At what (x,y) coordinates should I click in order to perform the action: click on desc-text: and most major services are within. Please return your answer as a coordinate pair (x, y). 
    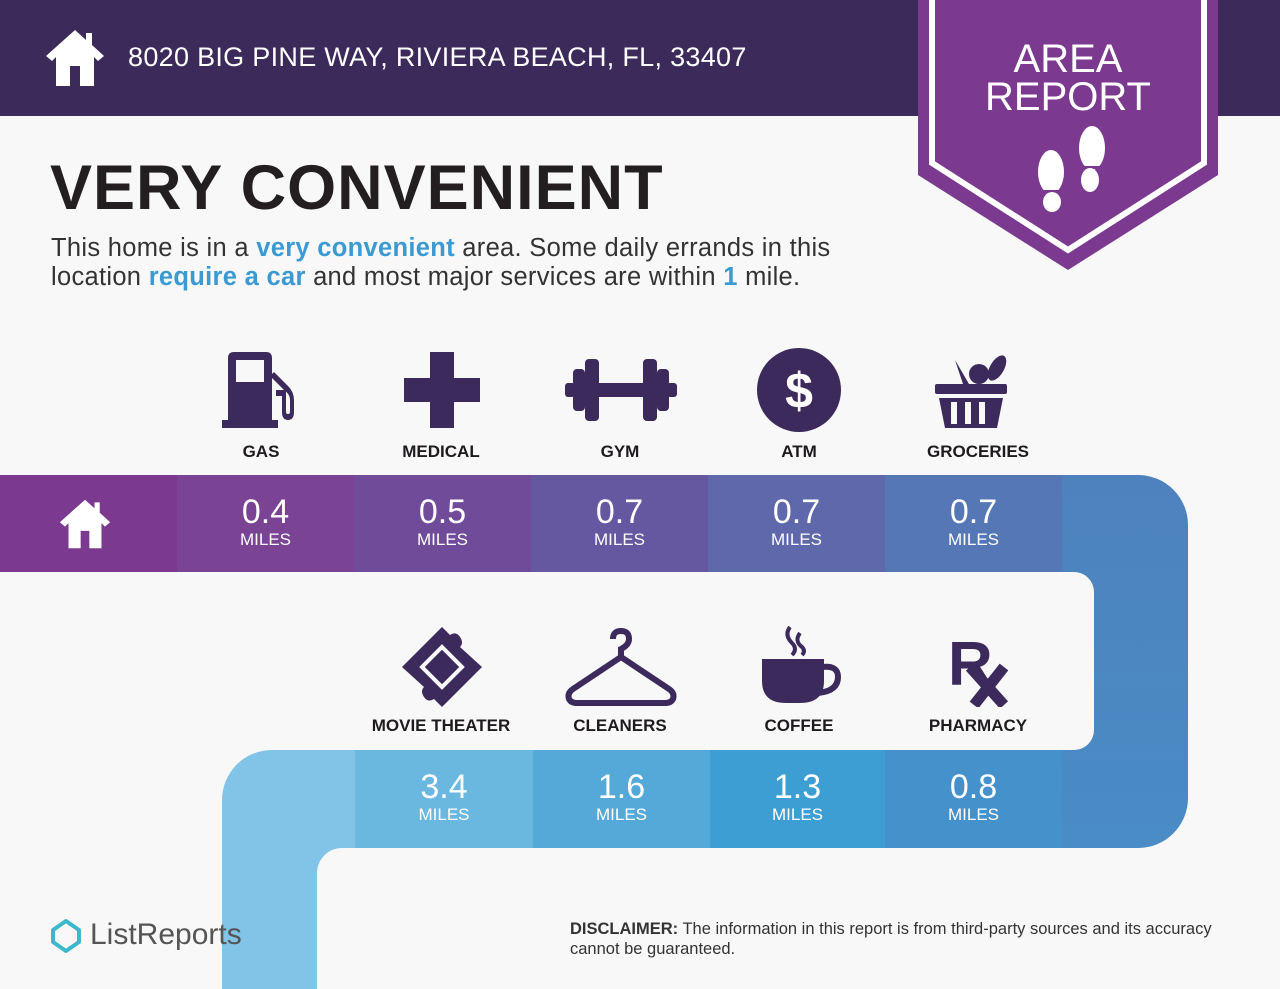
    Looking at the image, I should click on (514, 277).